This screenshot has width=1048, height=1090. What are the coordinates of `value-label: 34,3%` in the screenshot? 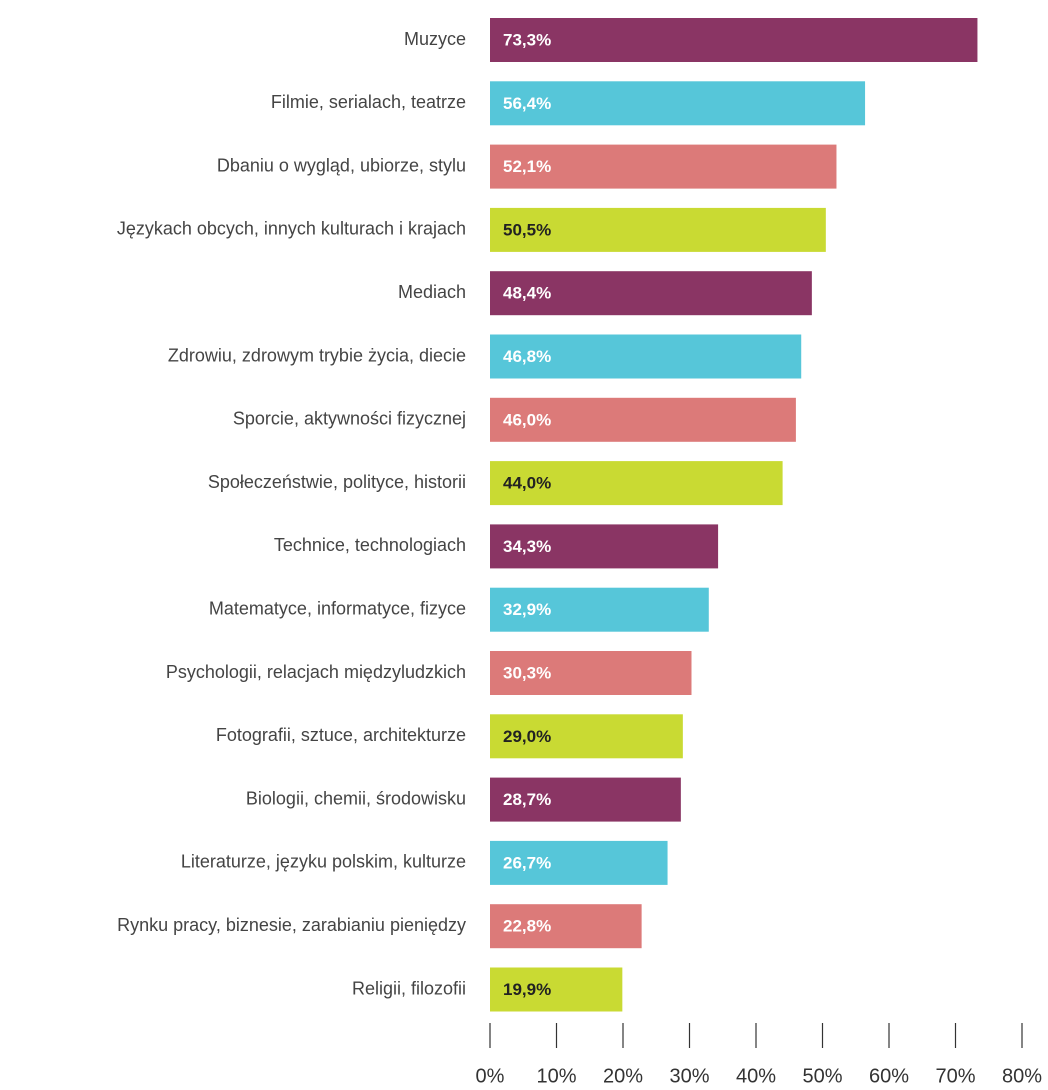 It's located at (527, 546).